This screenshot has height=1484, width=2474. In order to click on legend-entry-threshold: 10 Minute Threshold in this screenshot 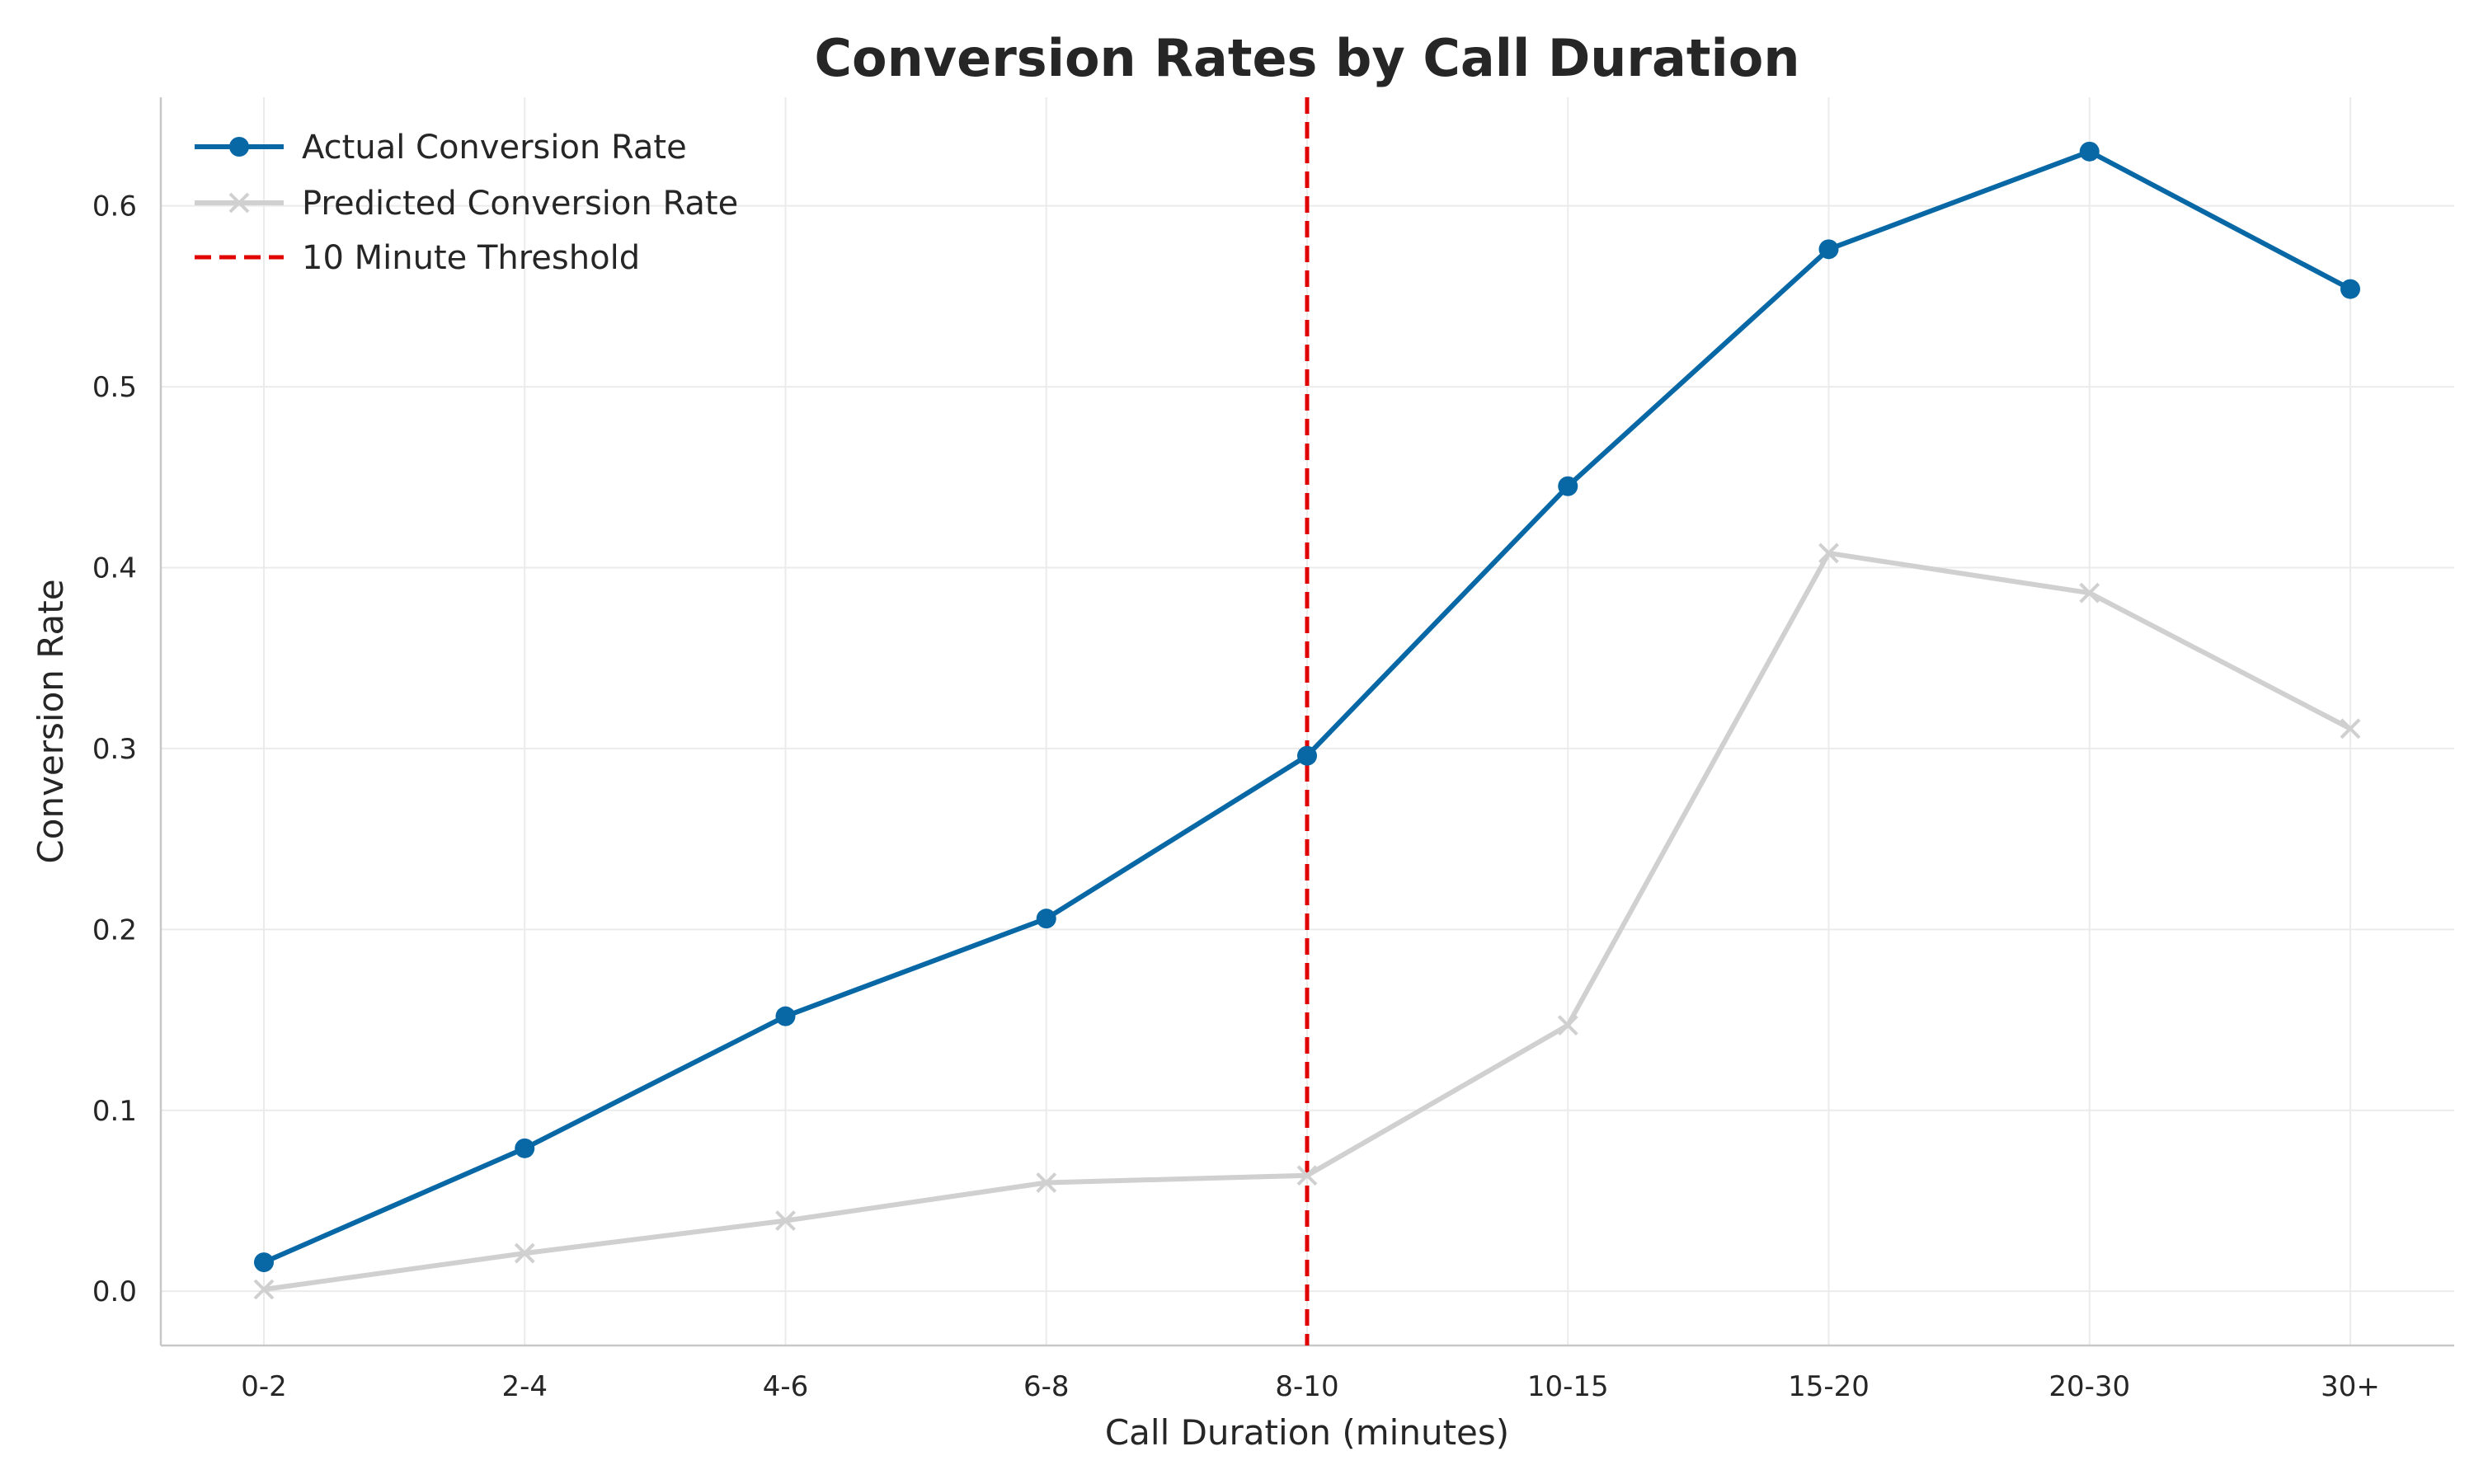, I will do `click(417, 258)`.